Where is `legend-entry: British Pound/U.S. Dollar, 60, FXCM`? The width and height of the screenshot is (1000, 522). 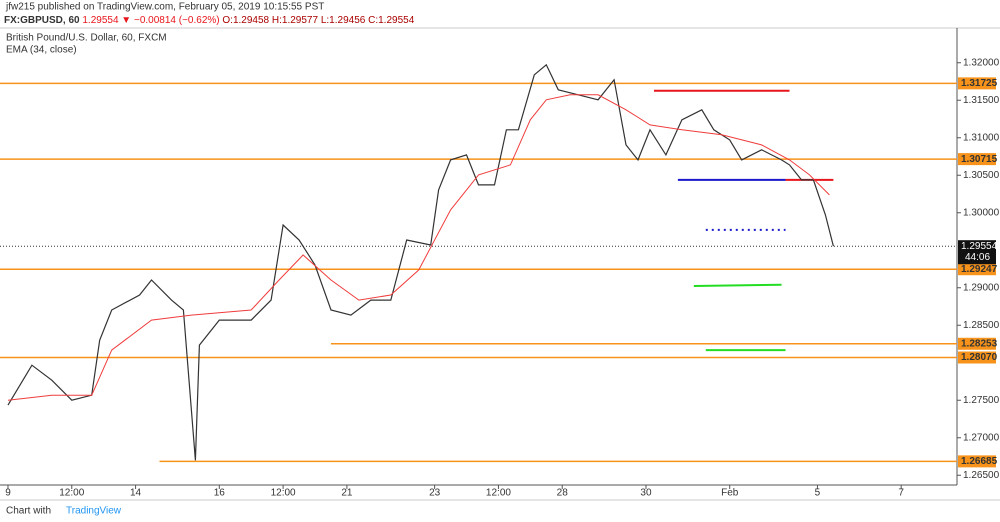 legend-entry: British Pound/U.S. Dollar, 60, FXCM is located at coordinates (86, 38).